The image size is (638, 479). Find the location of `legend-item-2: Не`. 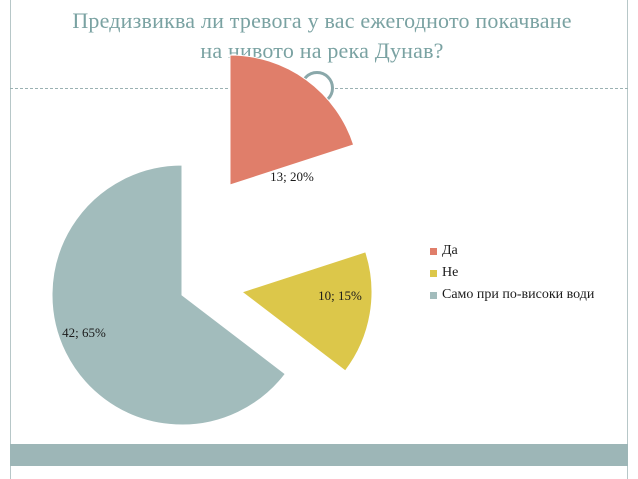

legend-item-2: Не is located at coordinates (512, 273).